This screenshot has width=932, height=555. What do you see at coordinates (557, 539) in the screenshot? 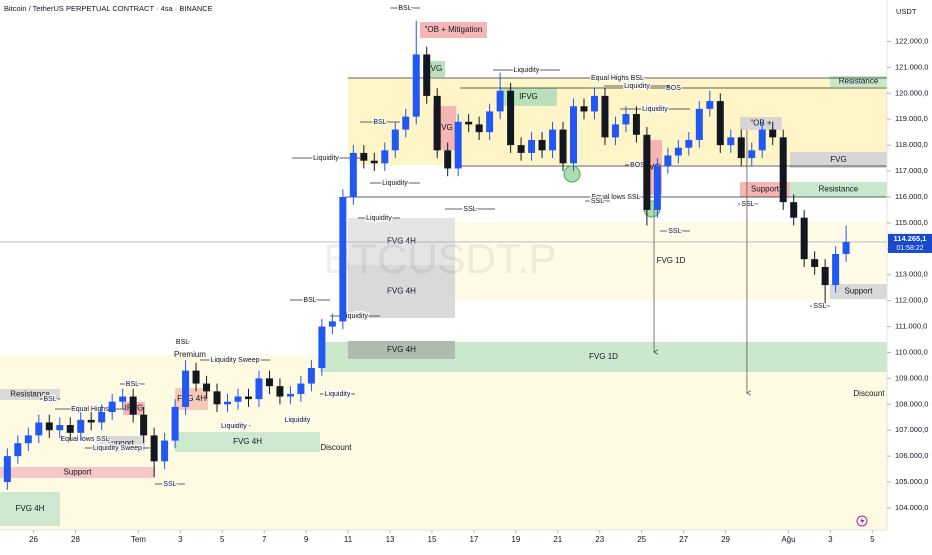
I see `x-tick-label: 21` at bounding box center [557, 539].